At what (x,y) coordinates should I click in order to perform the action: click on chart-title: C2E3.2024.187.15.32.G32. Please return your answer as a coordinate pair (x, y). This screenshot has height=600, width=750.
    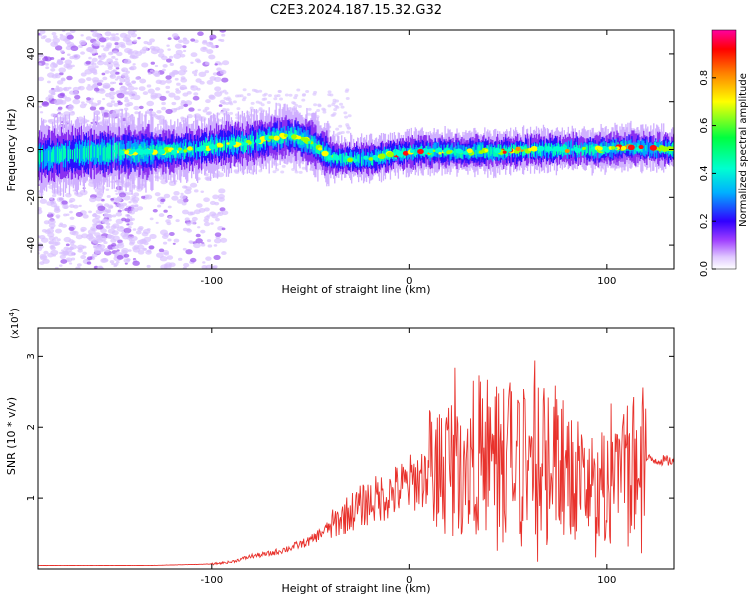
    Looking at the image, I should click on (356, 10).